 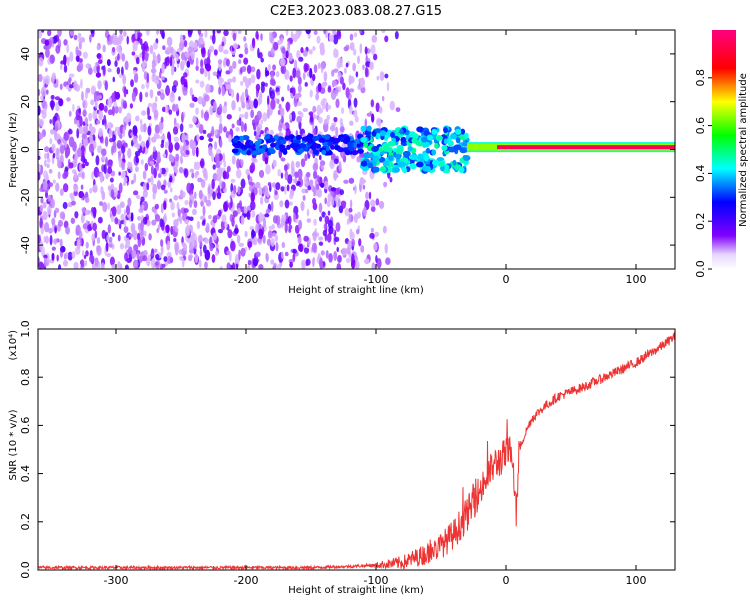 I want to click on colorbar-gradient, so click(x=724, y=149).